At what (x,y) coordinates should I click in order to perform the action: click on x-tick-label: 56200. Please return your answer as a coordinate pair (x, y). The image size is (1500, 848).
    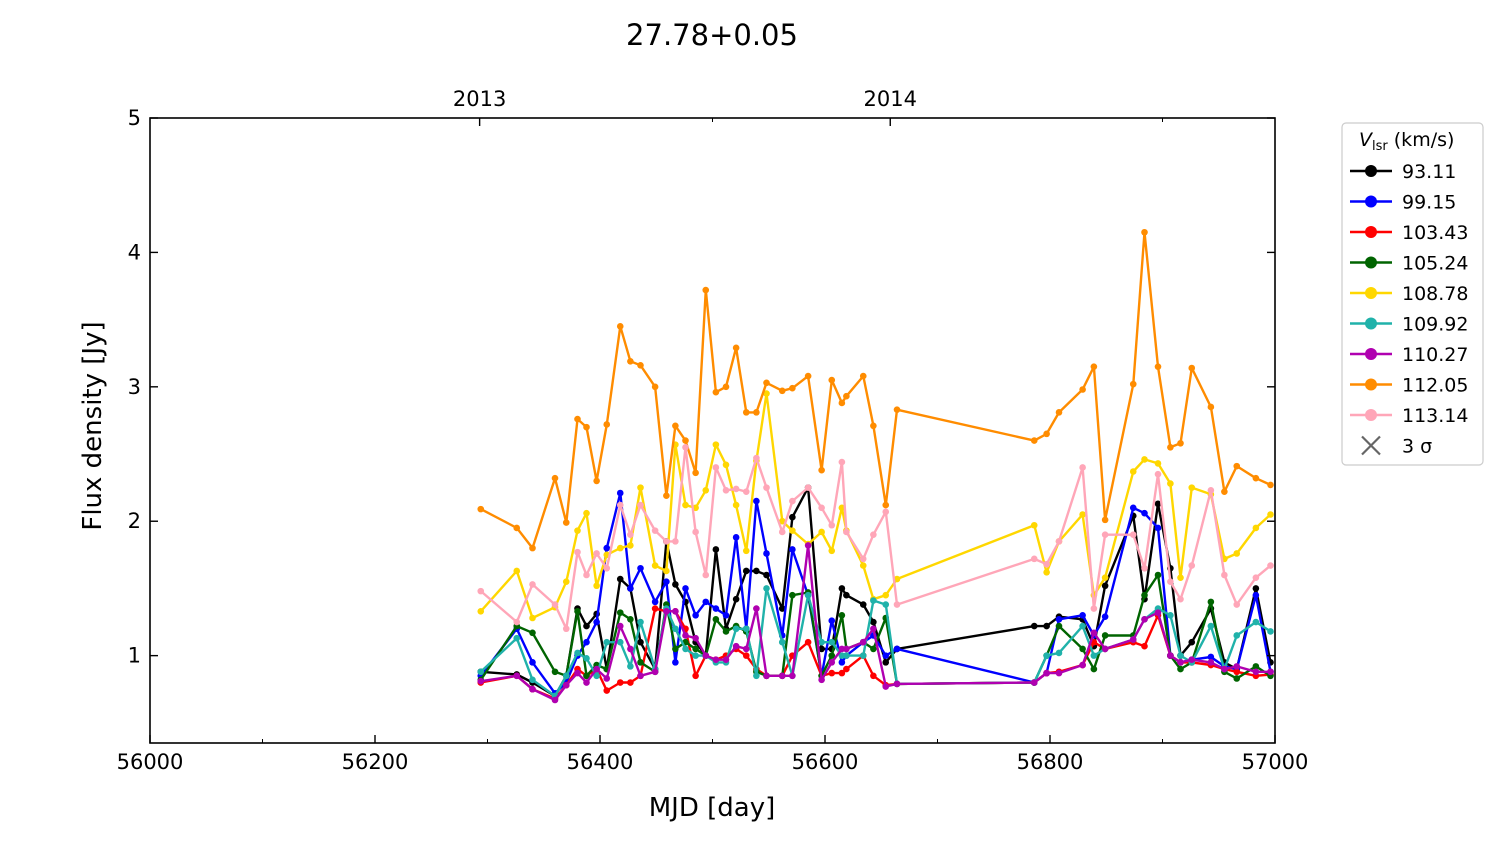
    Looking at the image, I should click on (375, 762).